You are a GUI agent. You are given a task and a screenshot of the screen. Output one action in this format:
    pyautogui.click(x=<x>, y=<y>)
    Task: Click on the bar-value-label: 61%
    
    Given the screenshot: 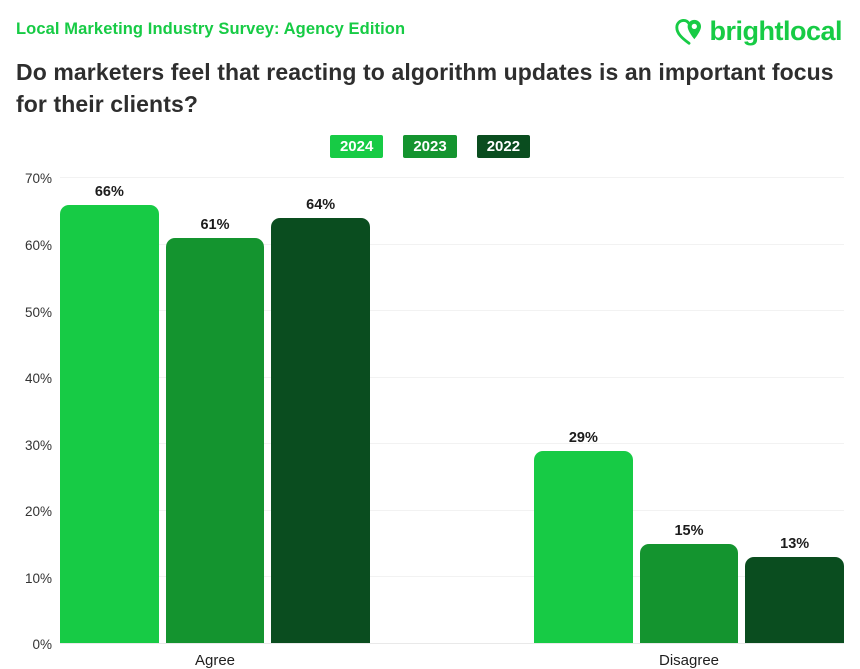 What is the action you would take?
    pyautogui.click(x=215, y=225)
    